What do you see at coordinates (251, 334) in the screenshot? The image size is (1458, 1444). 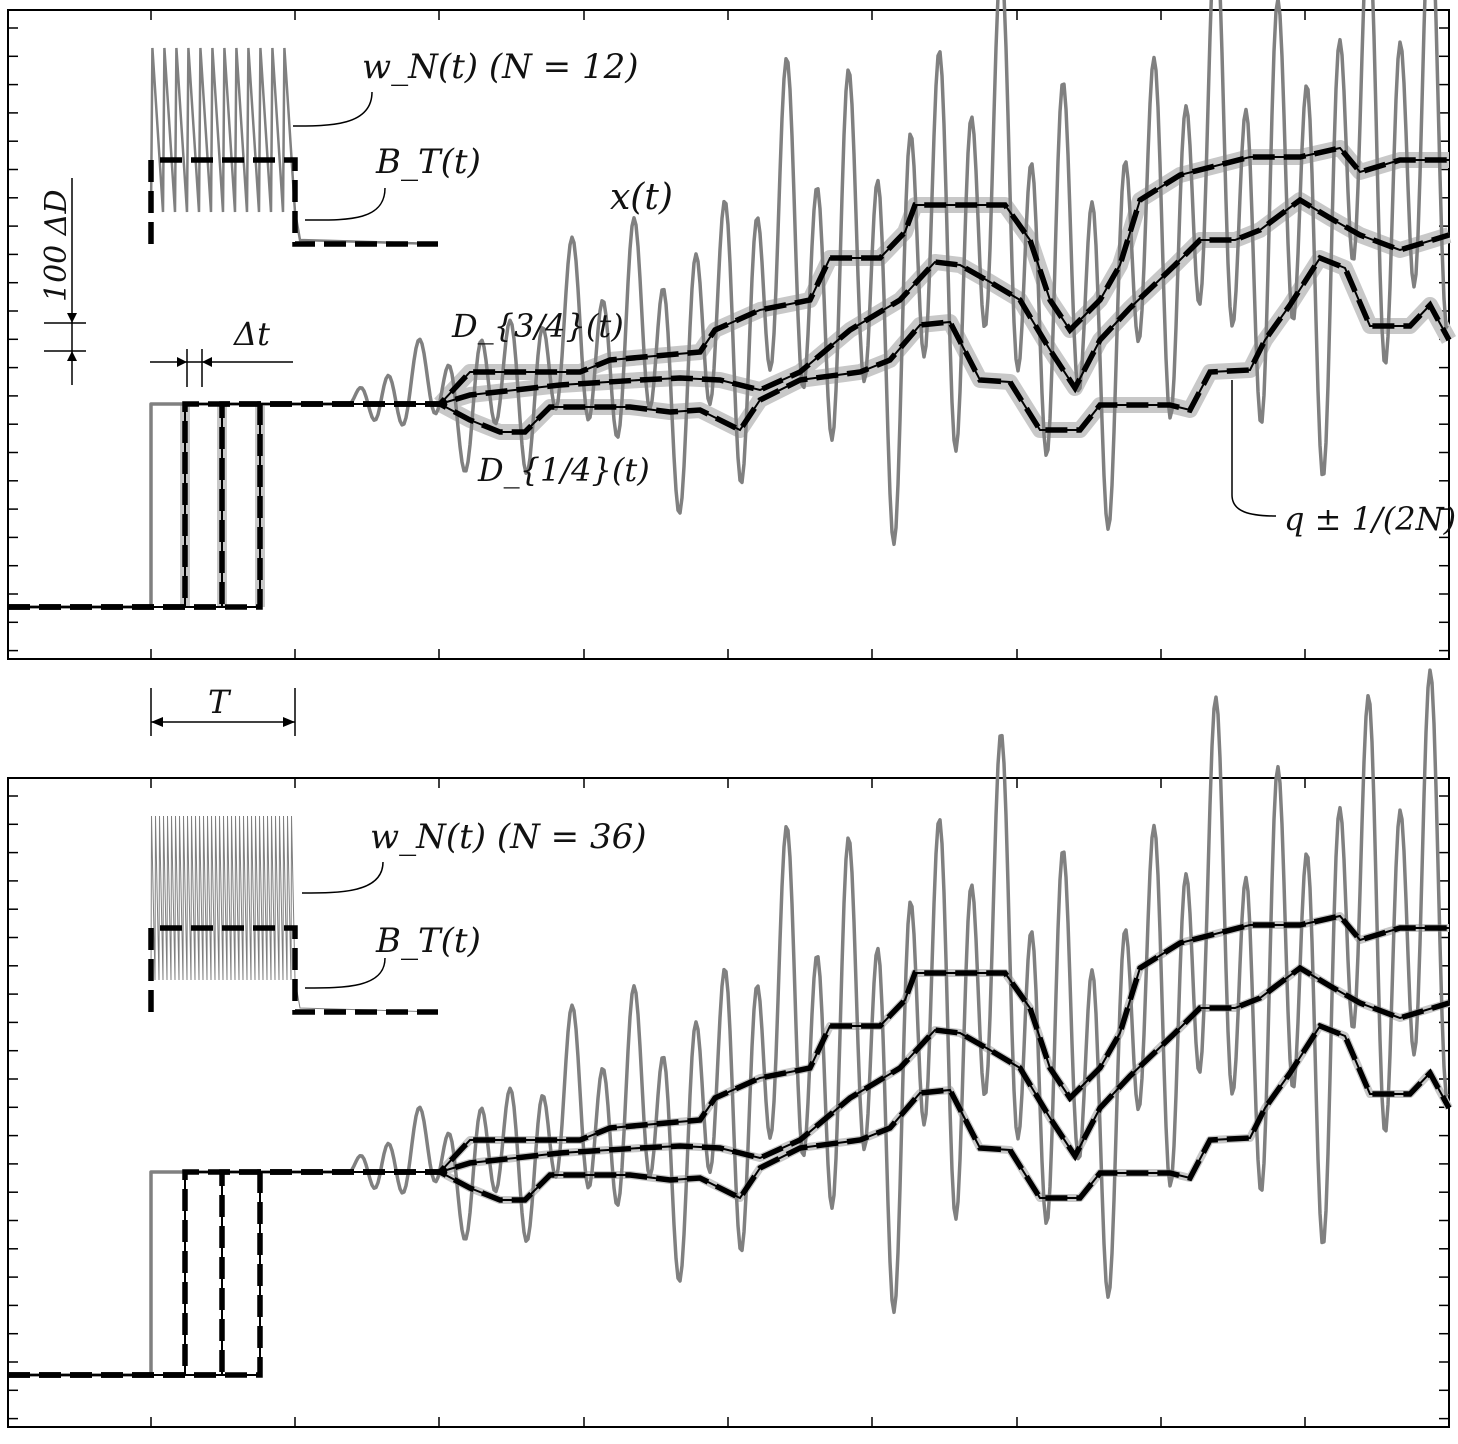 I see `scale-dt-label: Δt` at bounding box center [251, 334].